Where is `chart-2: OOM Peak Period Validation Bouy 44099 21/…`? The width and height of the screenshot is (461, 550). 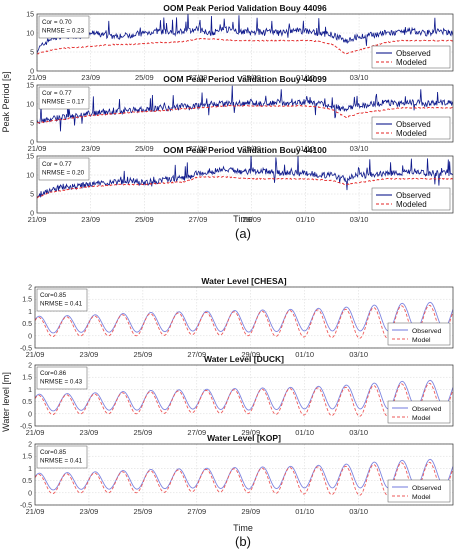
chart-2: OOM Peak Period Validation Bouy 44099 21/… is located at coordinates (240, 113).